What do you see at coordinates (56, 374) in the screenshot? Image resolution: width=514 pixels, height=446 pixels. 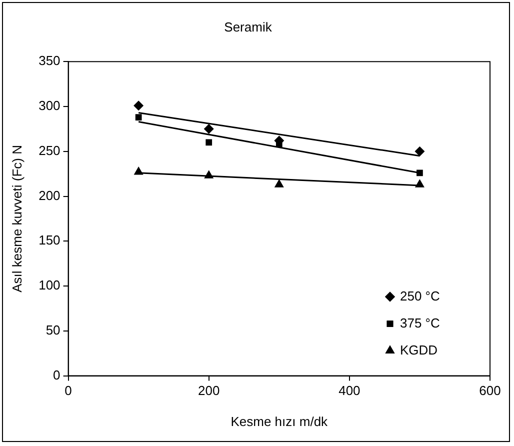 I see `y-tick-label: 0` at bounding box center [56, 374].